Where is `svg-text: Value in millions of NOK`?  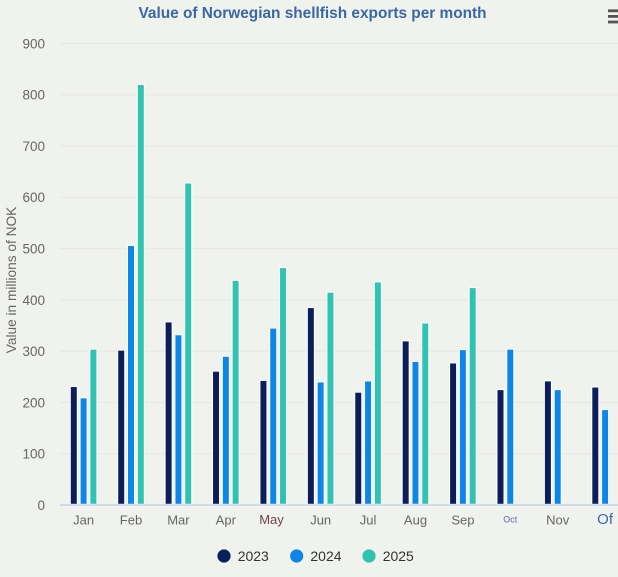
svg-text: Value in millions of NOK is located at coordinates (11, 280).